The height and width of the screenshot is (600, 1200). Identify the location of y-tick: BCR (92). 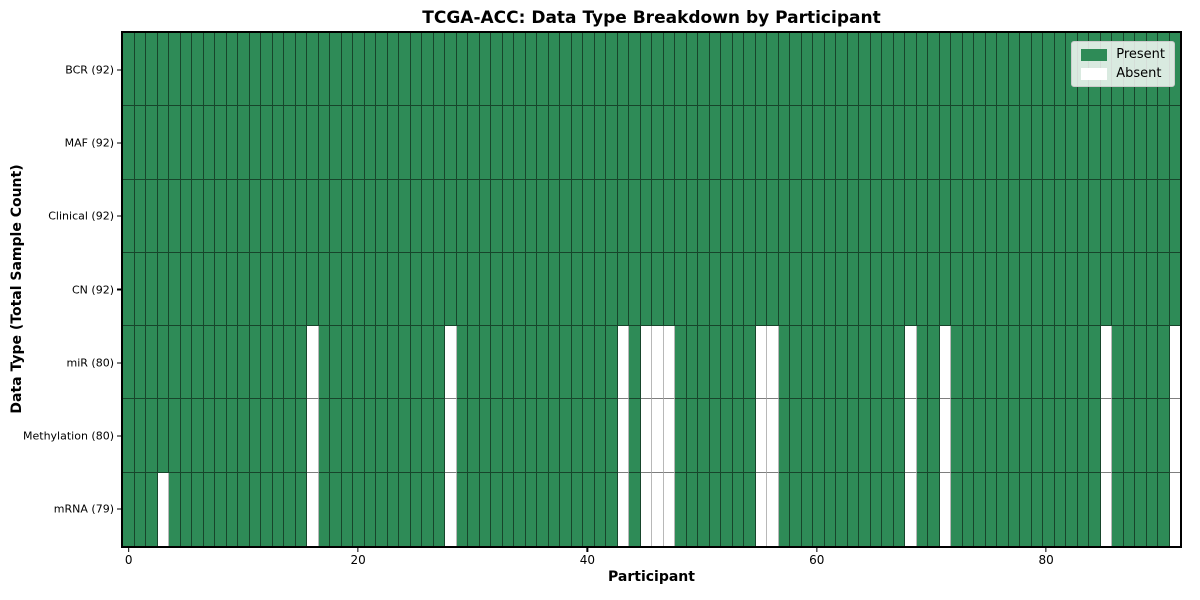
(93, 69).